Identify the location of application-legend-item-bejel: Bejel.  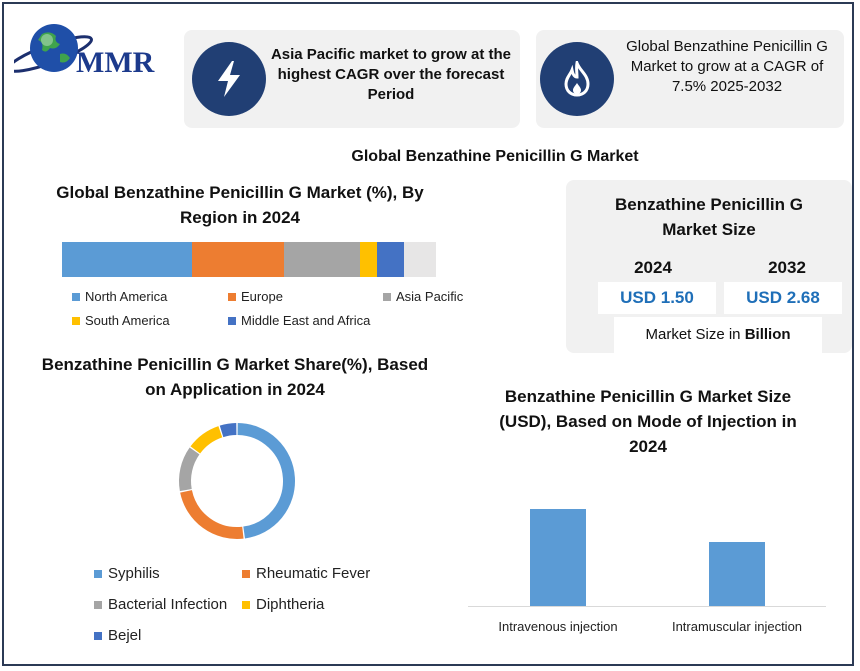
(117, 635).